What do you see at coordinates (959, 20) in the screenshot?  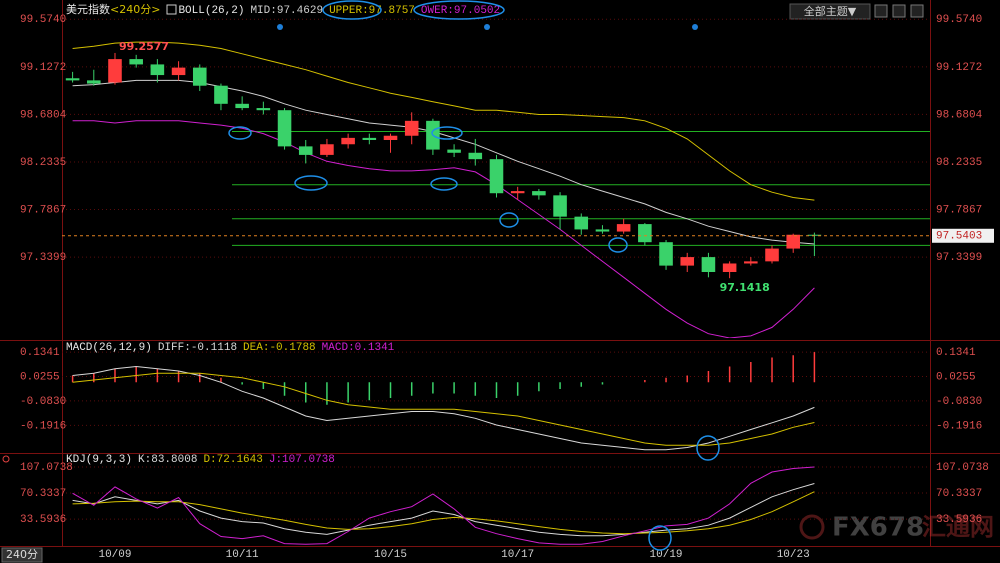 I see `y-tick-label: 99.5740` at bounding box center [959, 20].